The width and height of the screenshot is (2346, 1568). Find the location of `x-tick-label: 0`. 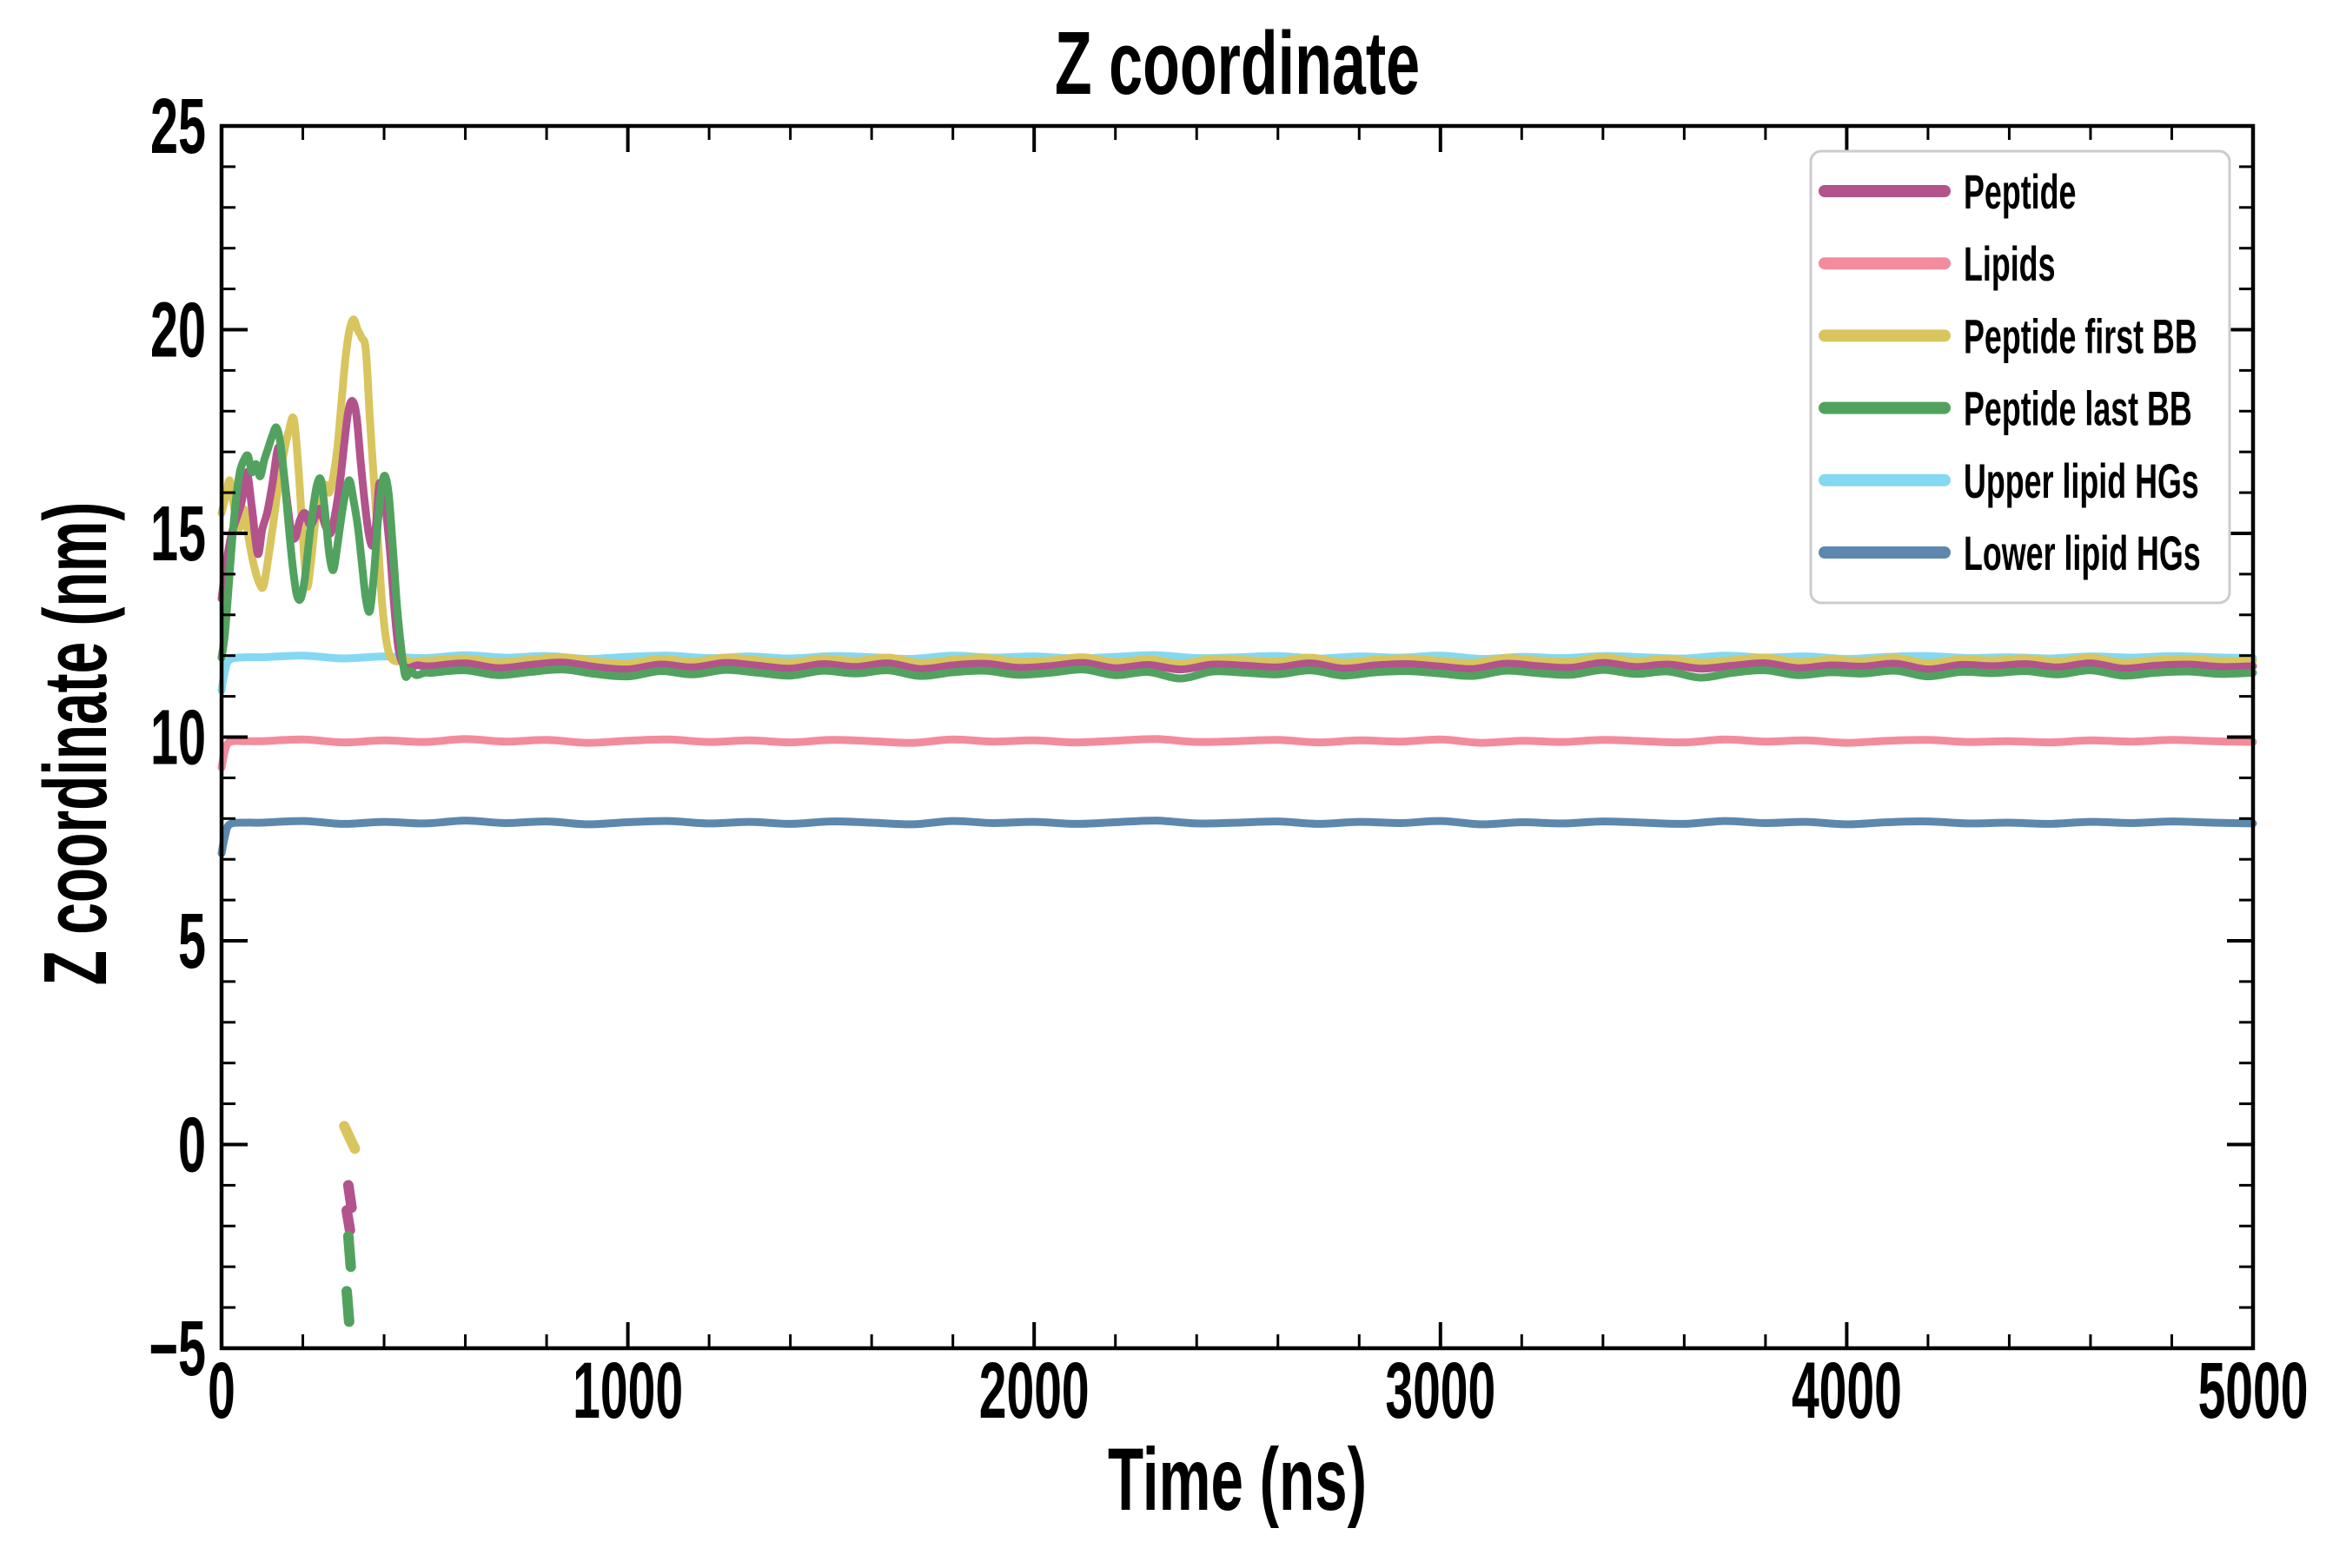

x-tick-label: 0 is located at coordinates (221, 1390).